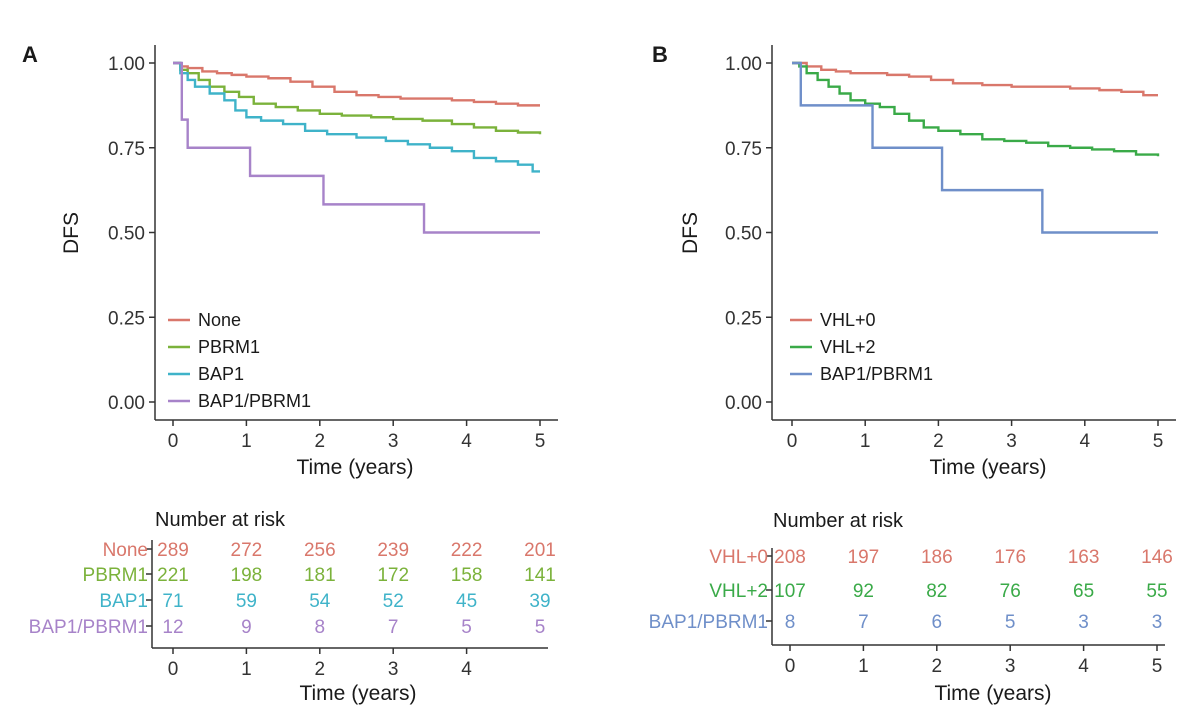 This screenshot has height=710, width=1200. Describe the element at coordinates (1010, 557) in the screenshot. I see `risk-count-vhl-0: 176` at that location.